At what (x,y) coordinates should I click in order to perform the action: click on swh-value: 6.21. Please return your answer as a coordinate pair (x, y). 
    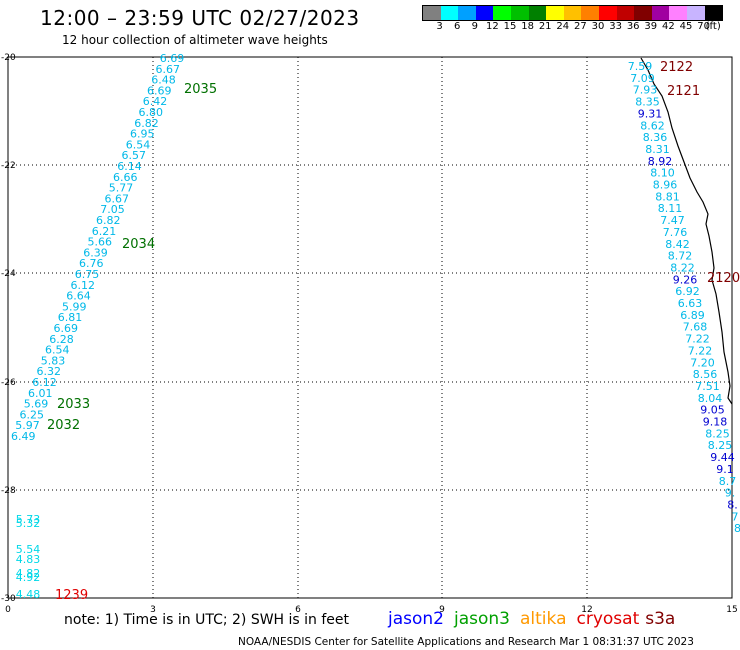
    Looking at the image, I should click on (104, 231).